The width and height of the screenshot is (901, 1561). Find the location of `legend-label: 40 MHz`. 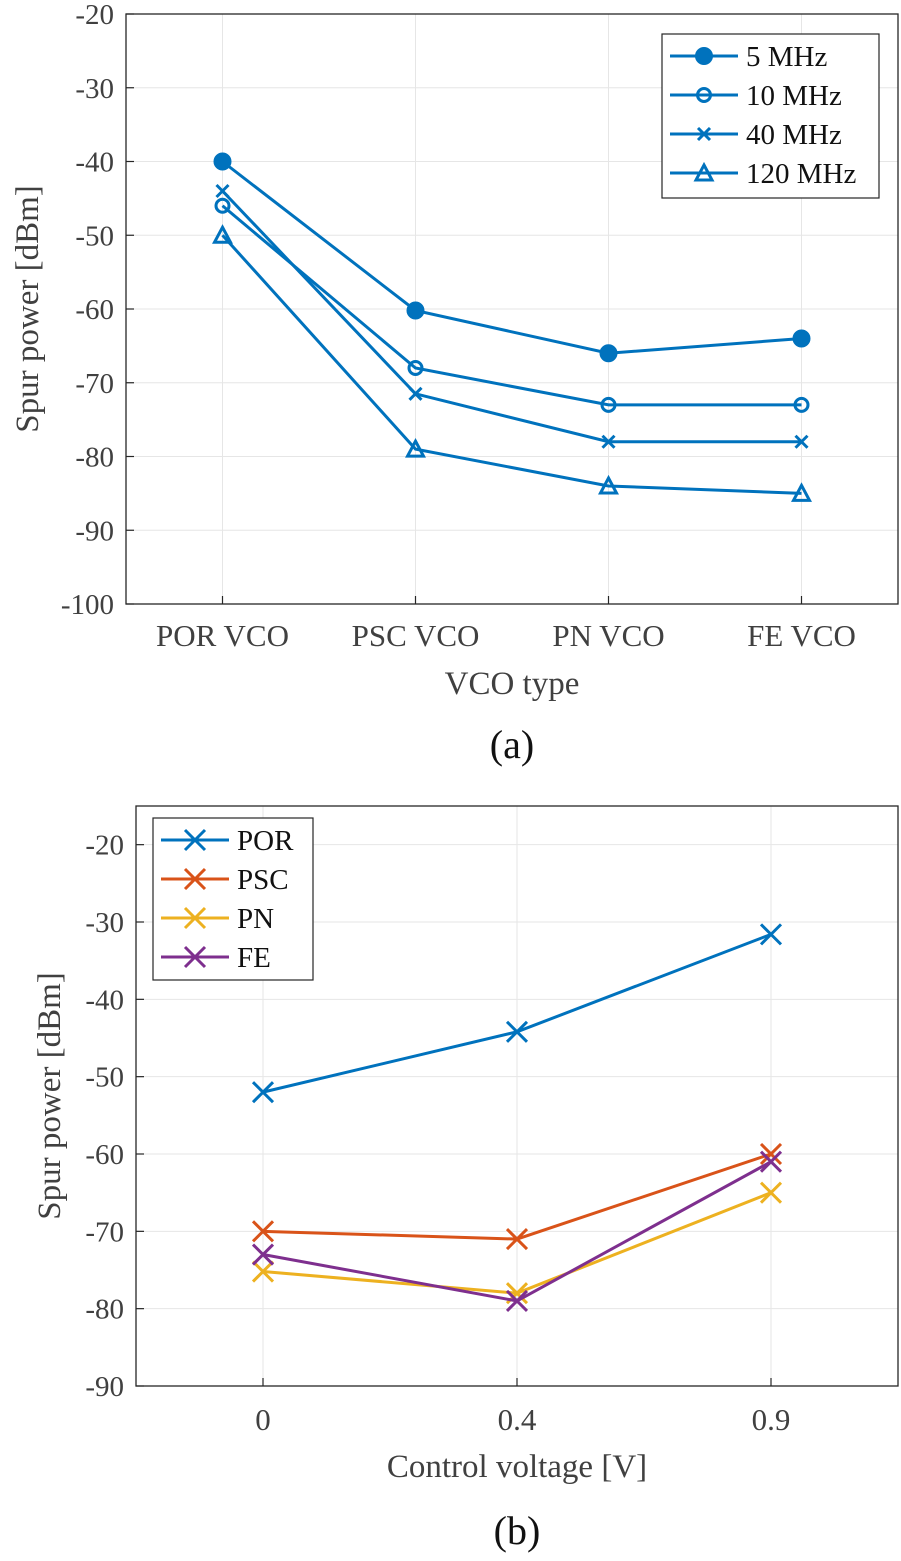

legend-label: 40 MHz is located at coordinates (794, 135).